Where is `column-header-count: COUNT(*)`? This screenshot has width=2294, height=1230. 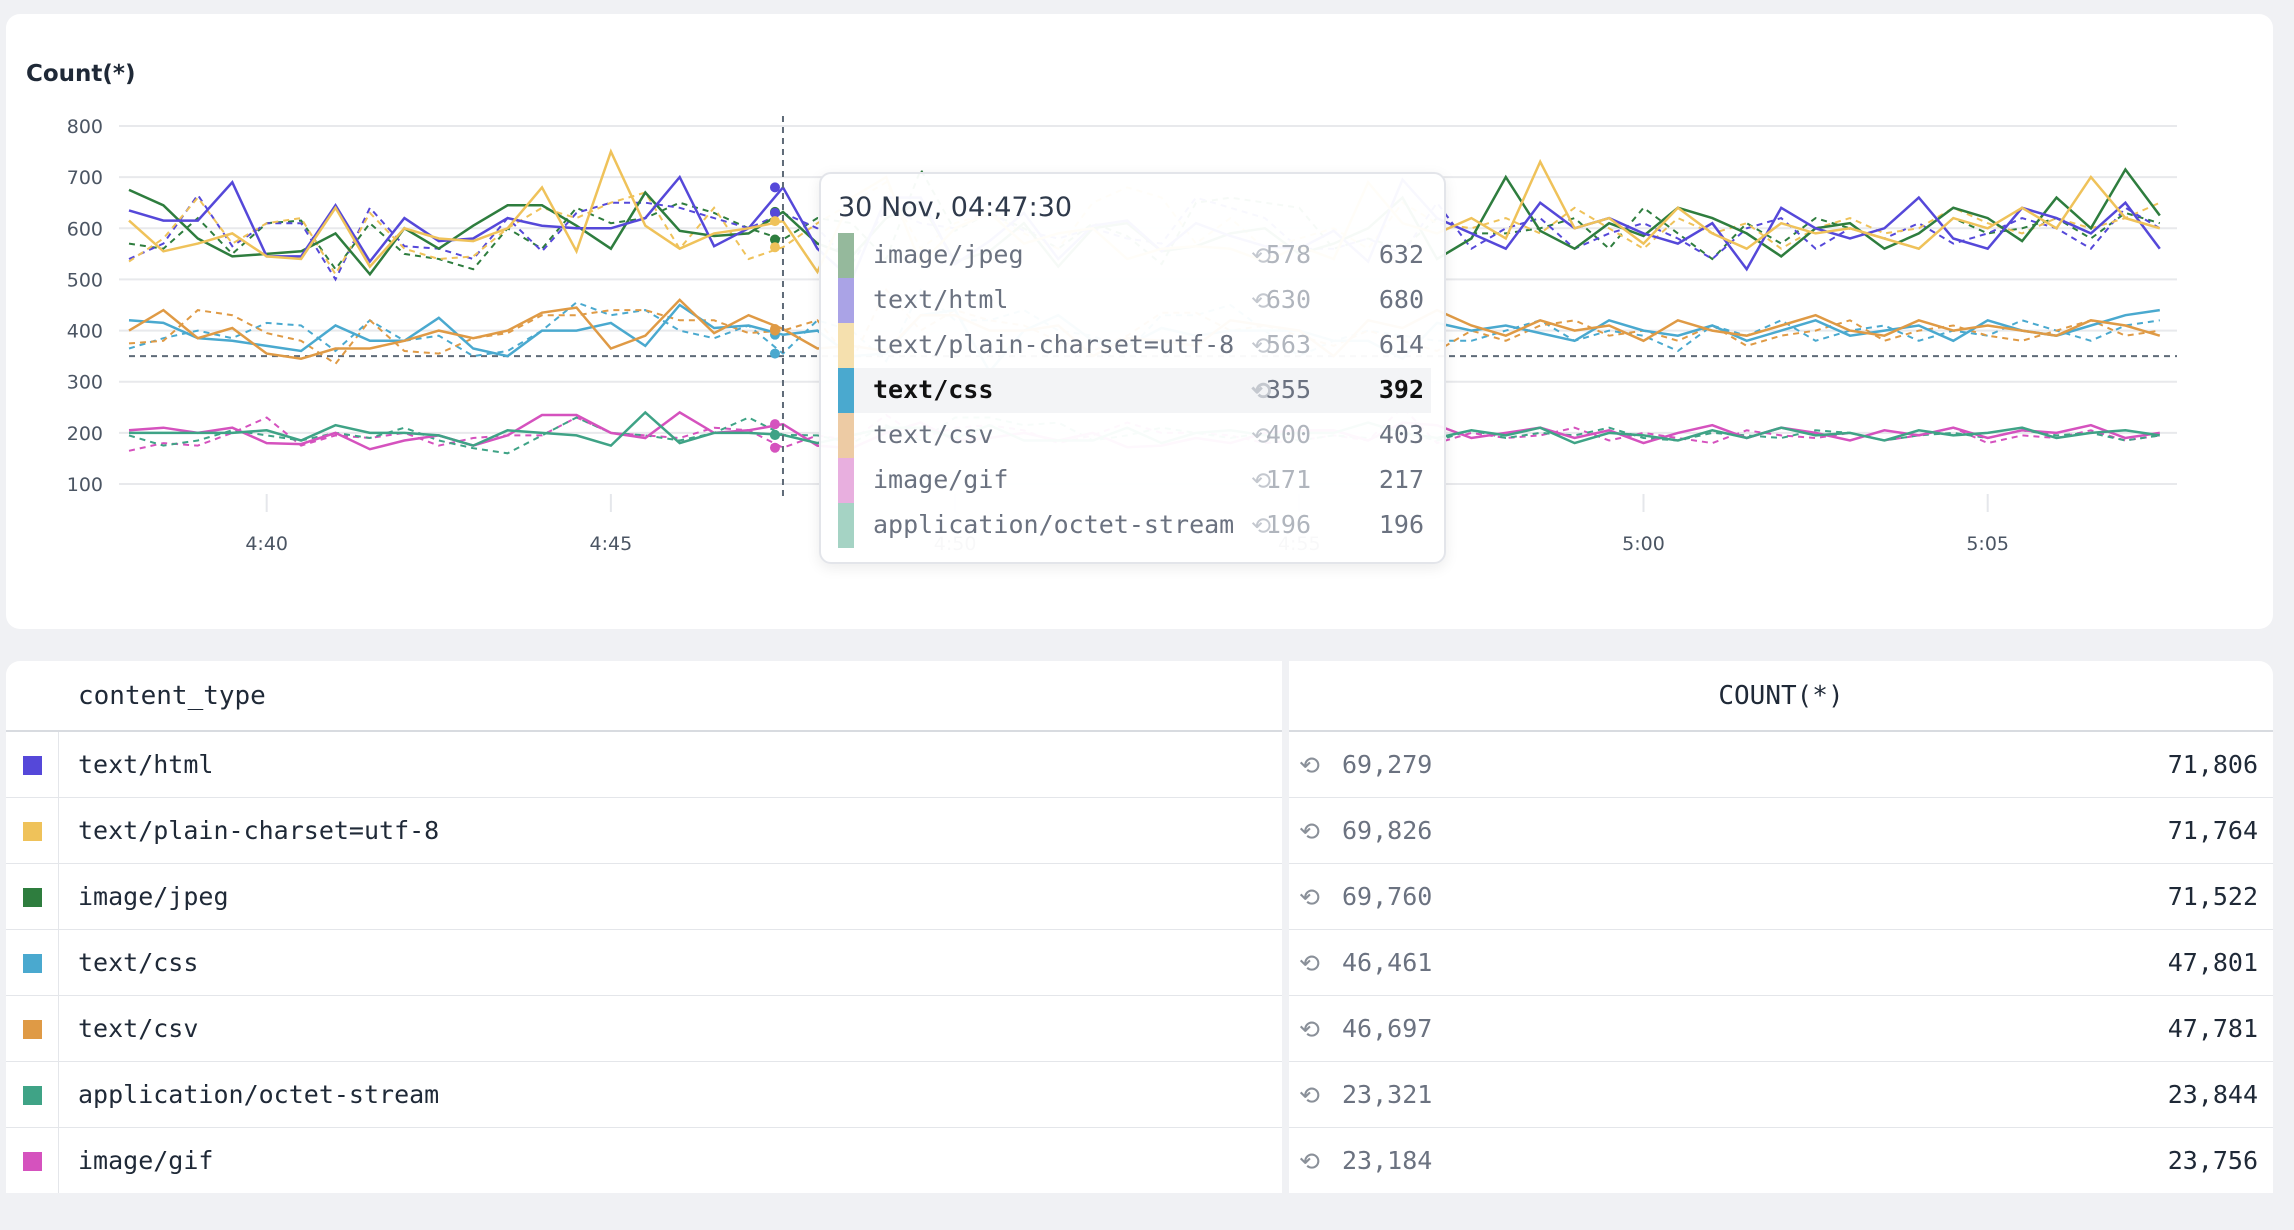 column-header-count: COUNT(*) is located at coordinates (1781, 696).